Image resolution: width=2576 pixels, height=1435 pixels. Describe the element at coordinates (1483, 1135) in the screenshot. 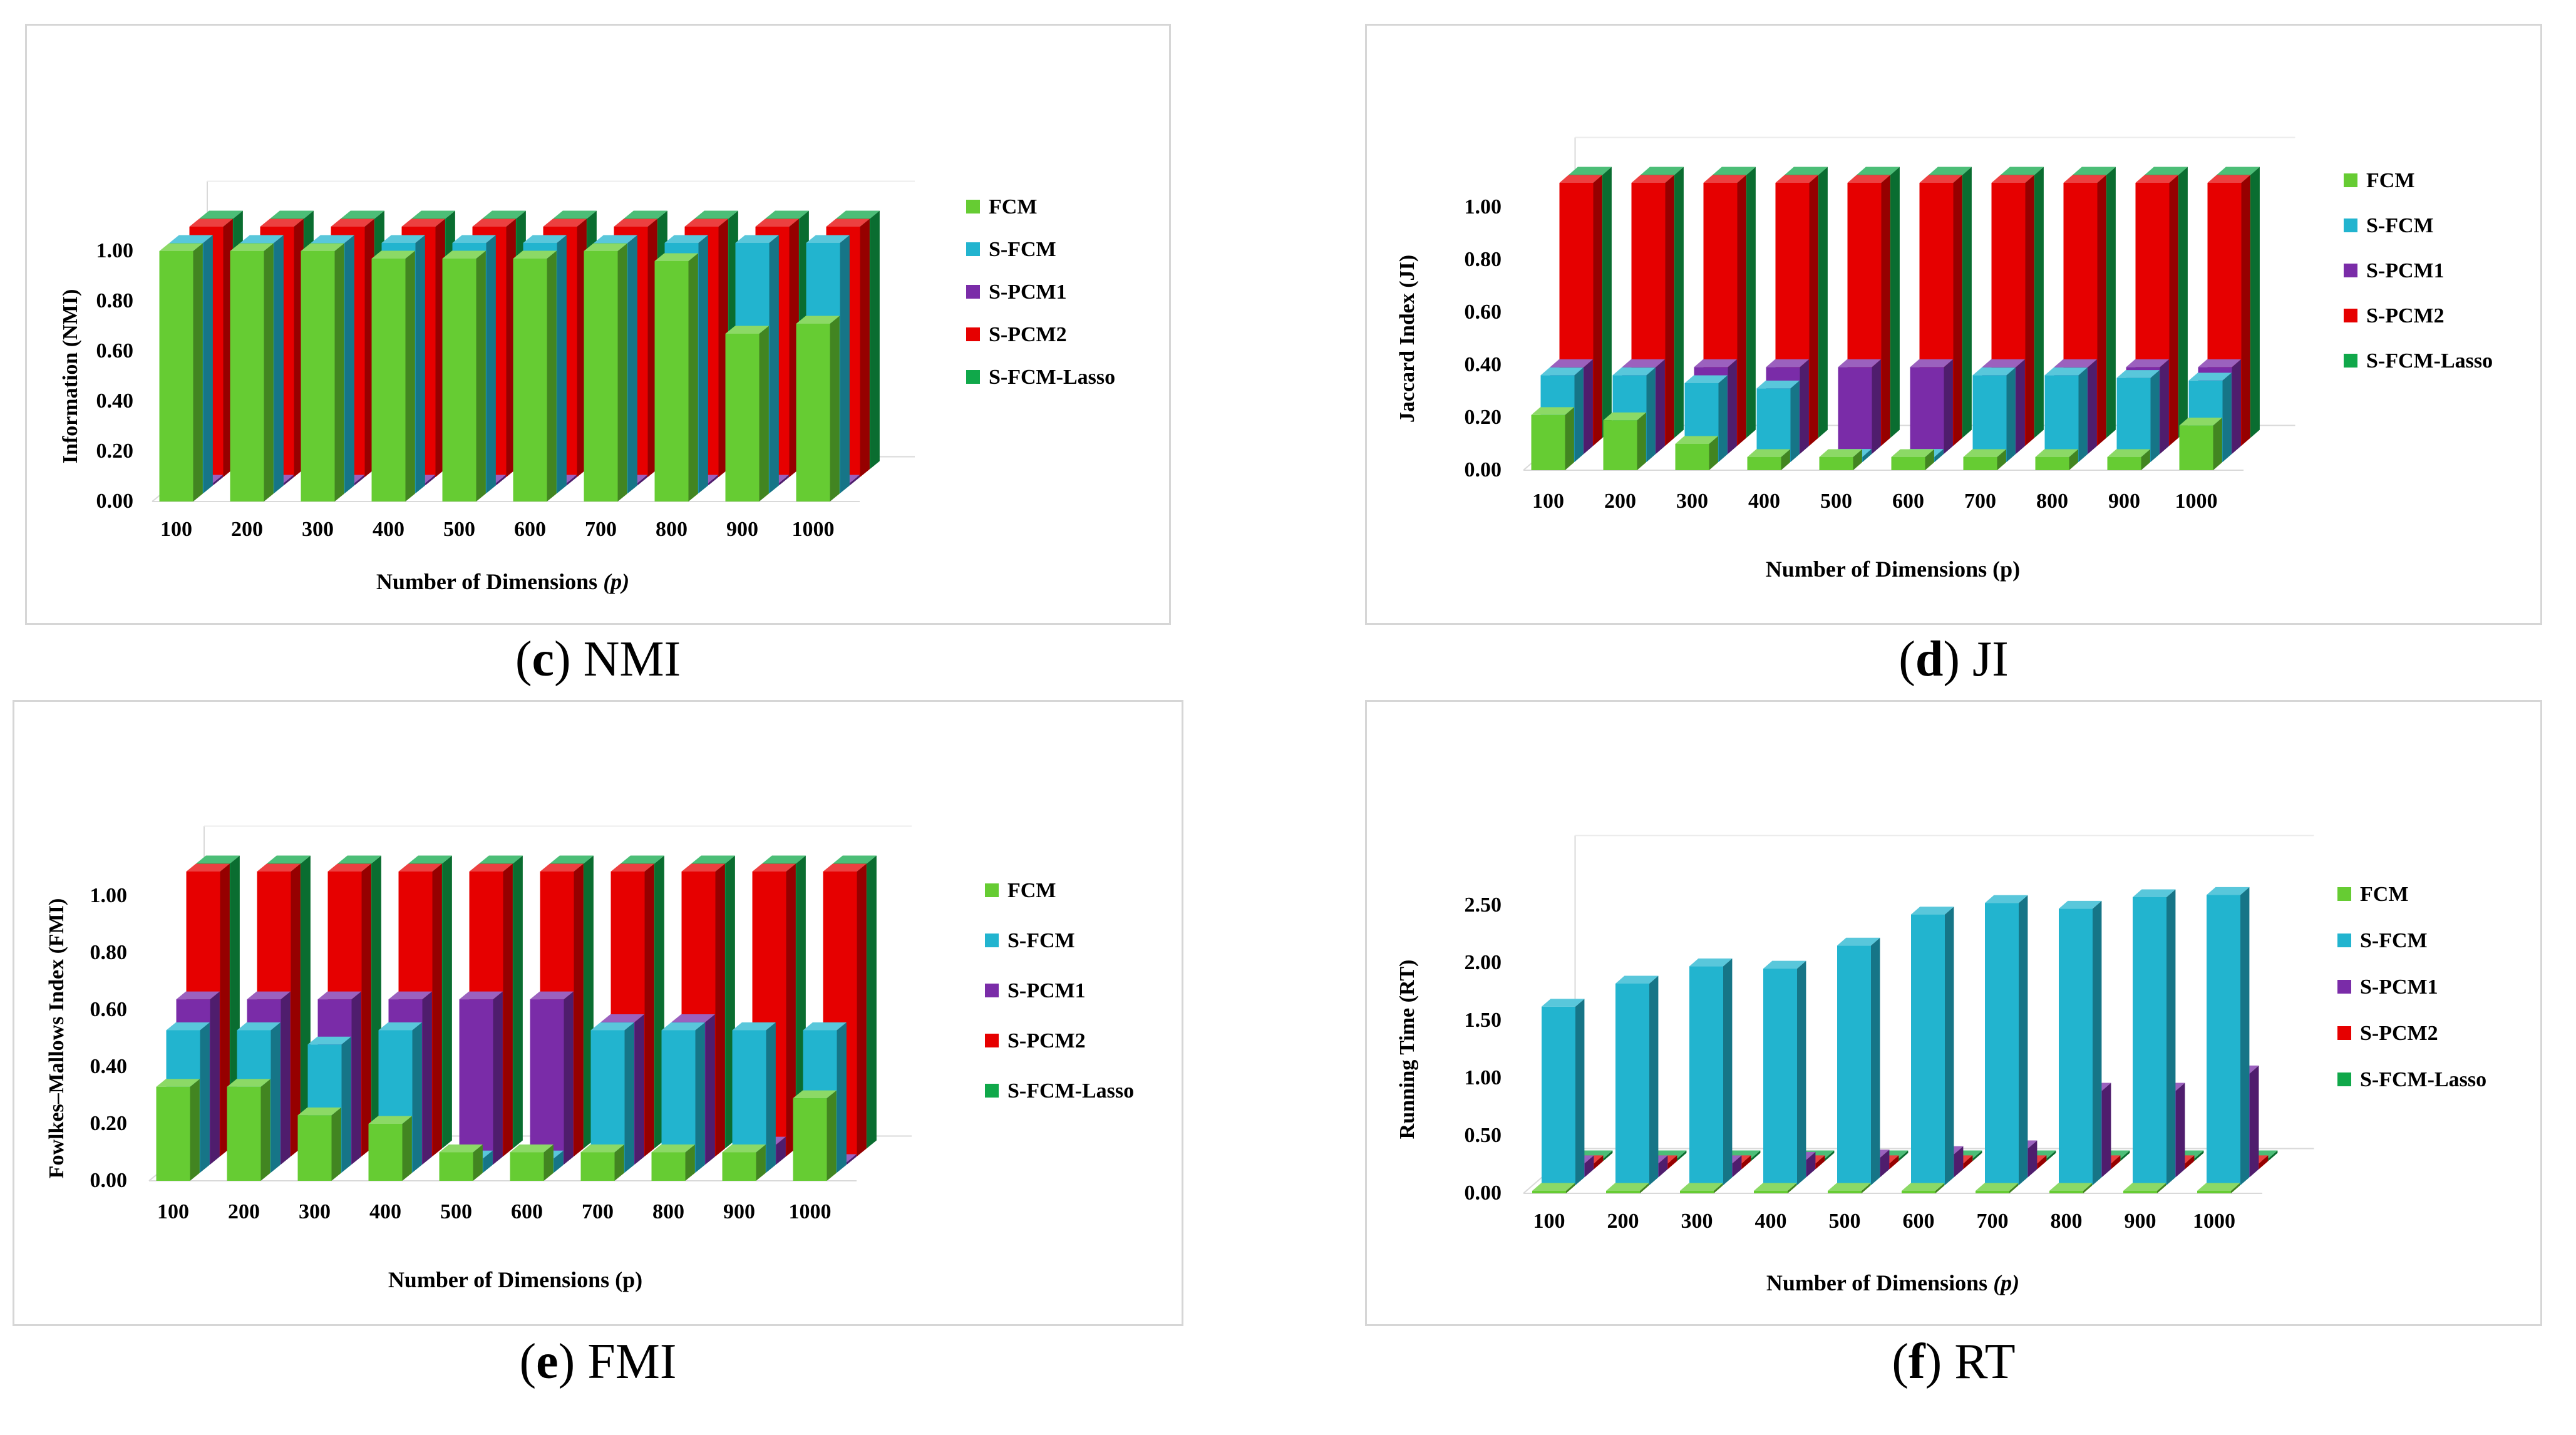

I see `y-tick-label: 0.50` at that location.